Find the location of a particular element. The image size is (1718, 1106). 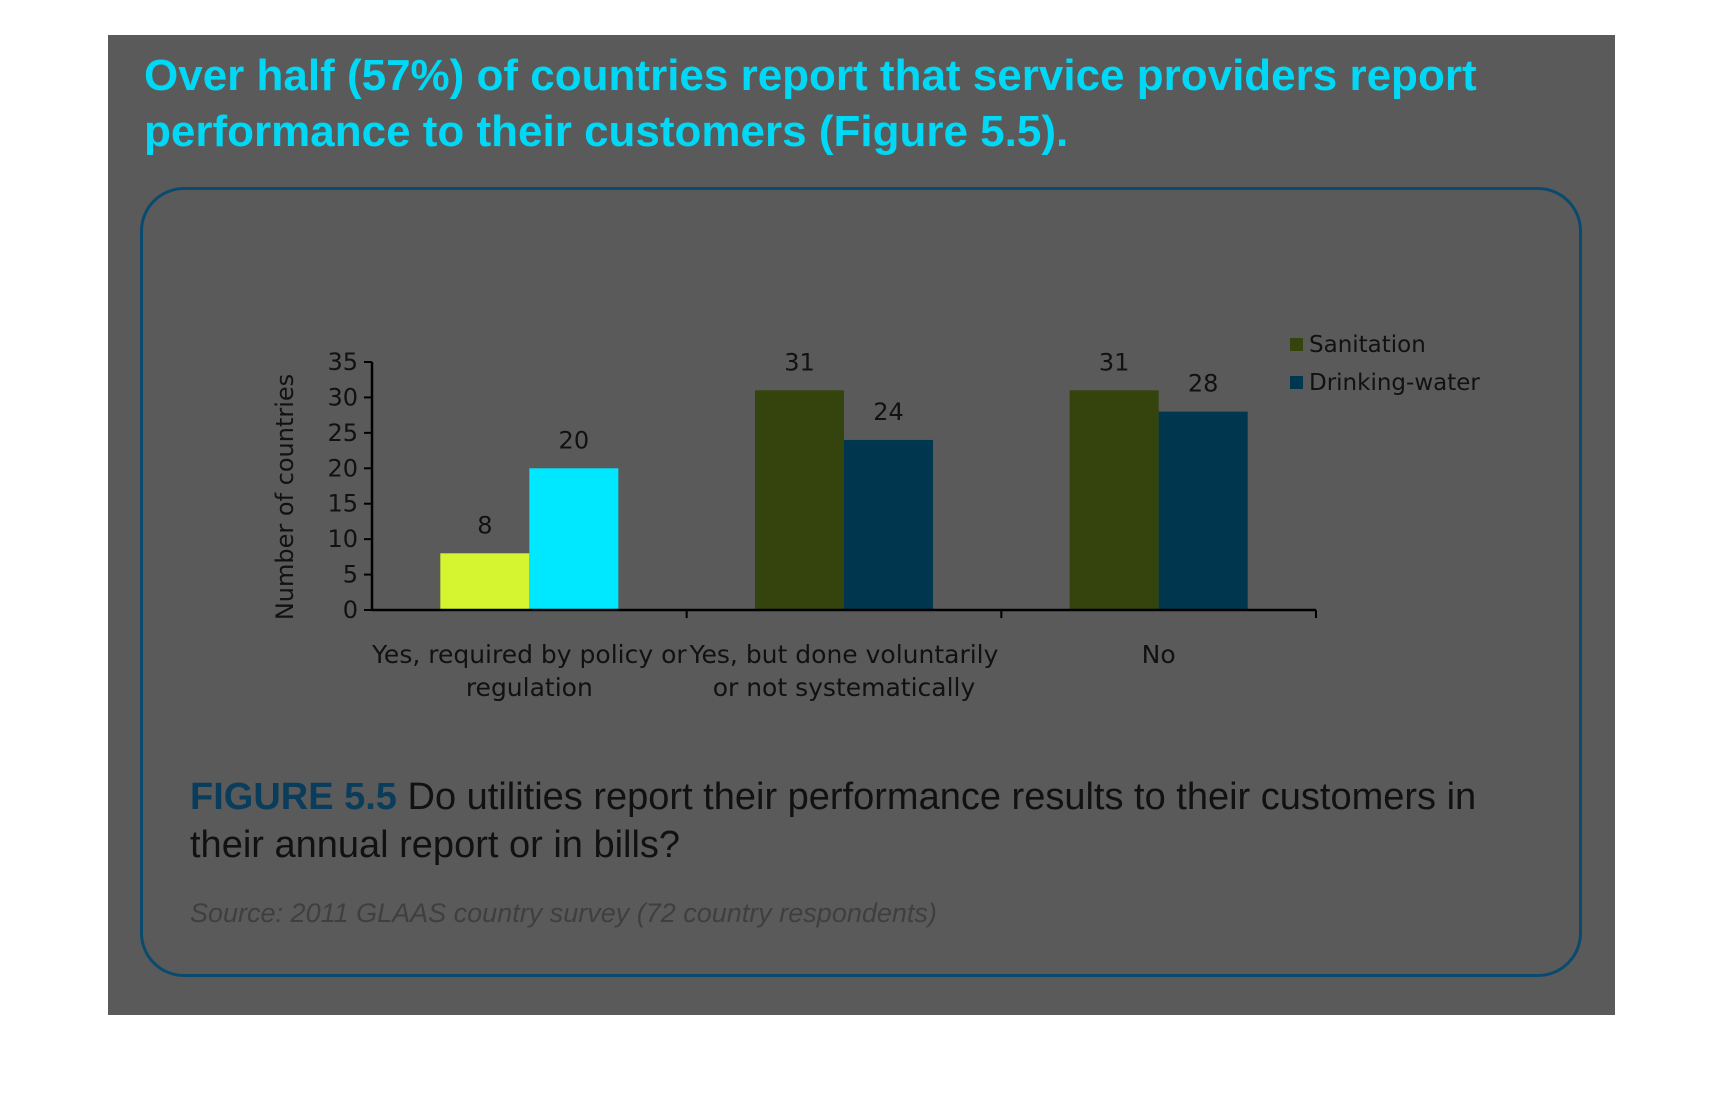

figure-label: FIGURE 5.5 is located at coordinates (293, 797).